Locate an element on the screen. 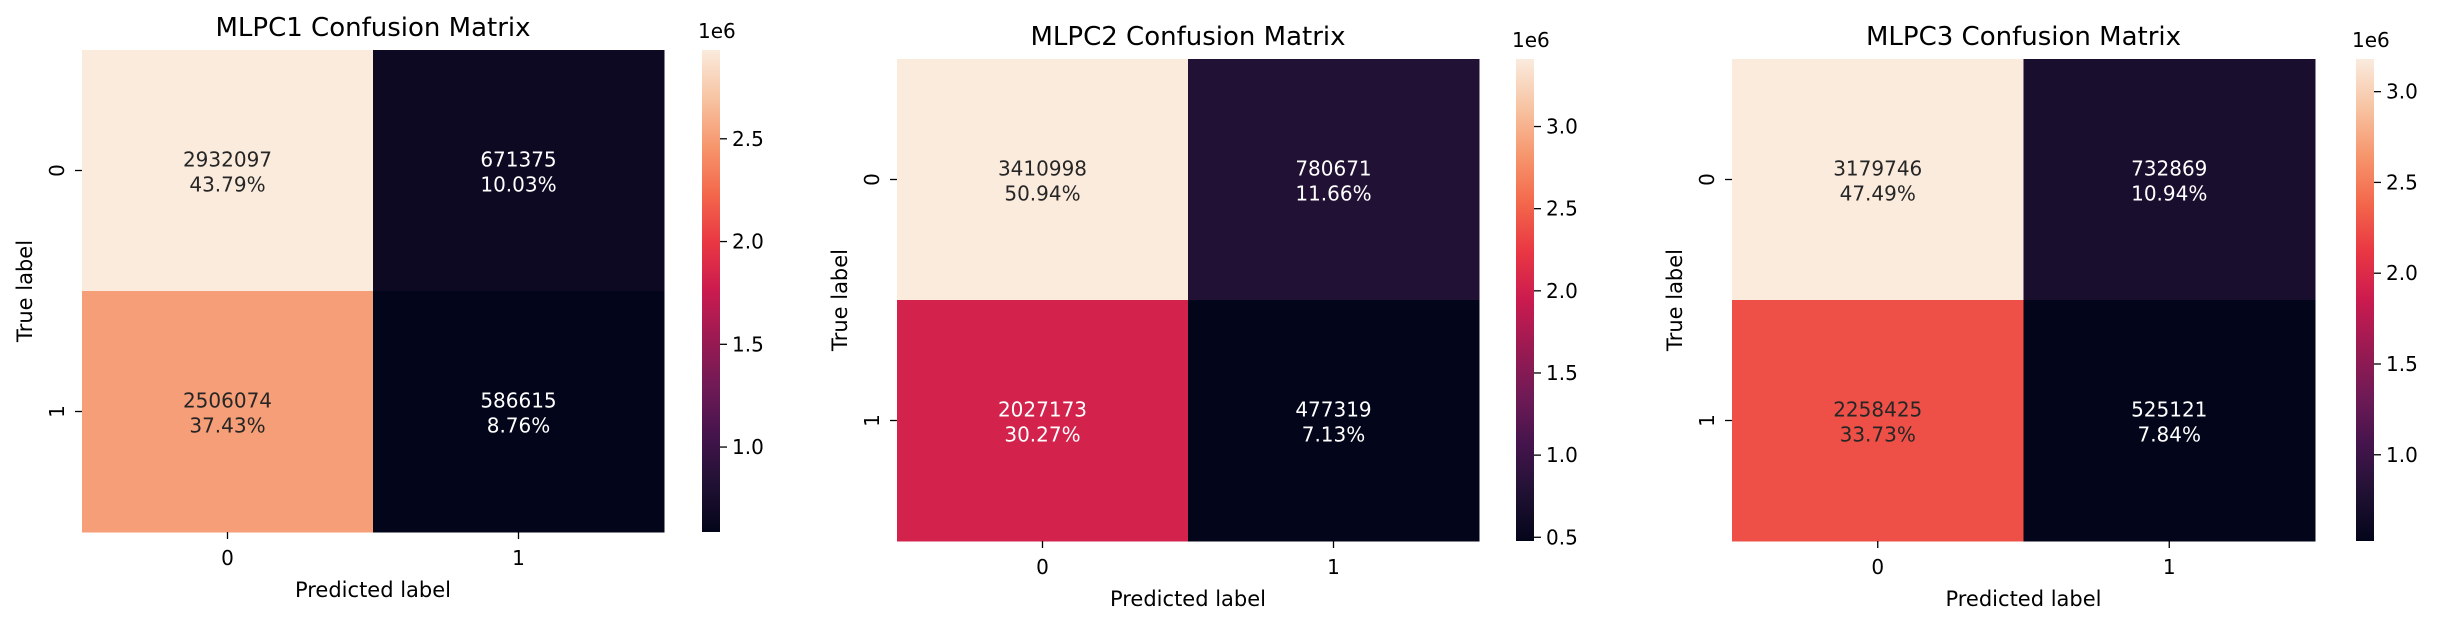  cell-count-label: 586615 is located at coordinates (518, 401).